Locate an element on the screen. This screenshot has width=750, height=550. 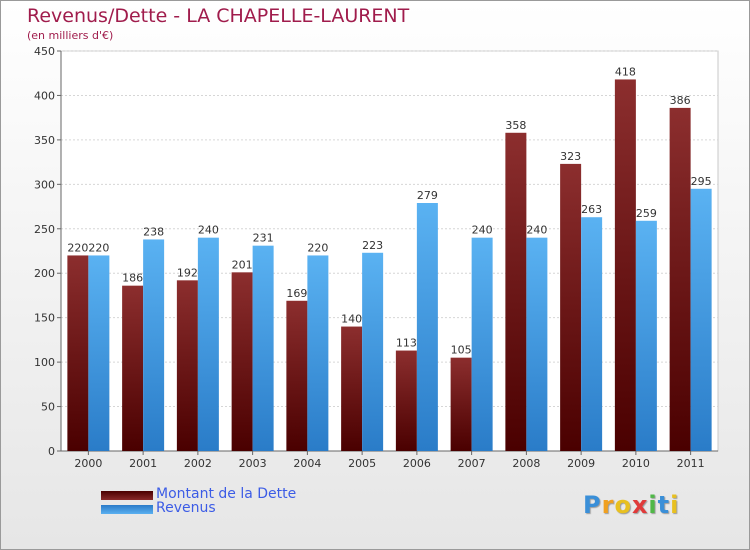
proxiti-logo: Proxiti is located at coordinates (631, 505).